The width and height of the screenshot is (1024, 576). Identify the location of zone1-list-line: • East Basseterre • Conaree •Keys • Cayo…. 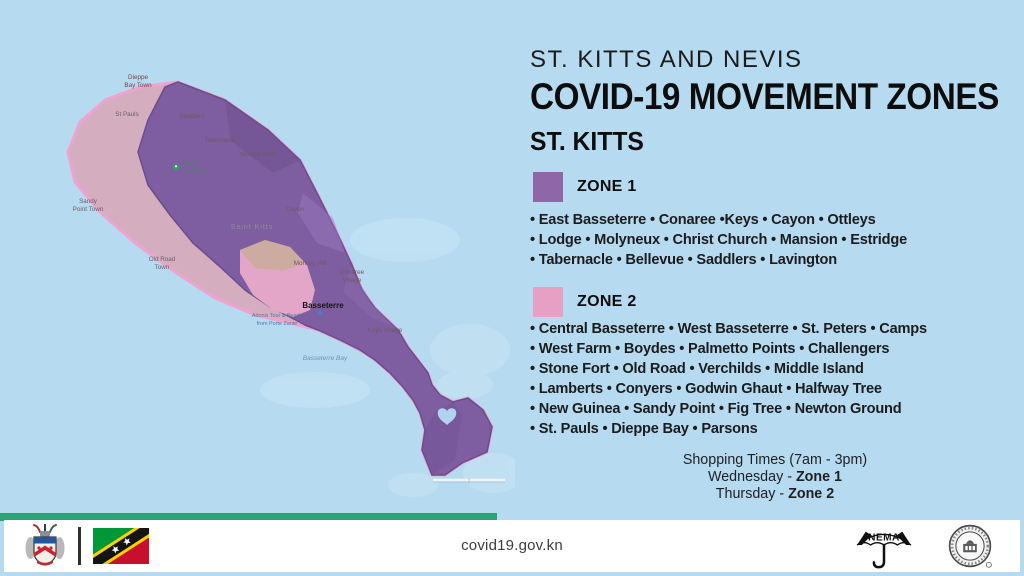
(703, 220).